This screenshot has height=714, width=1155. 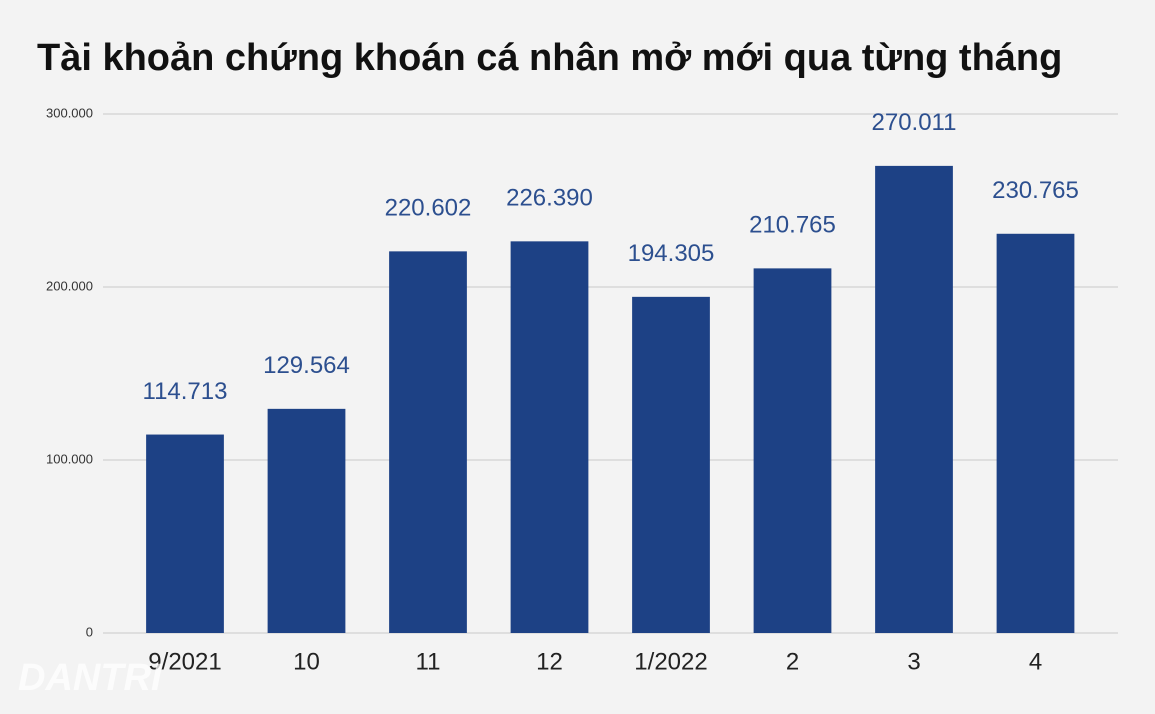 What do you see at coordinates (913, 661) in the screenshot?
I see `x-tick-label: 3` at bounding box center [913, 661].